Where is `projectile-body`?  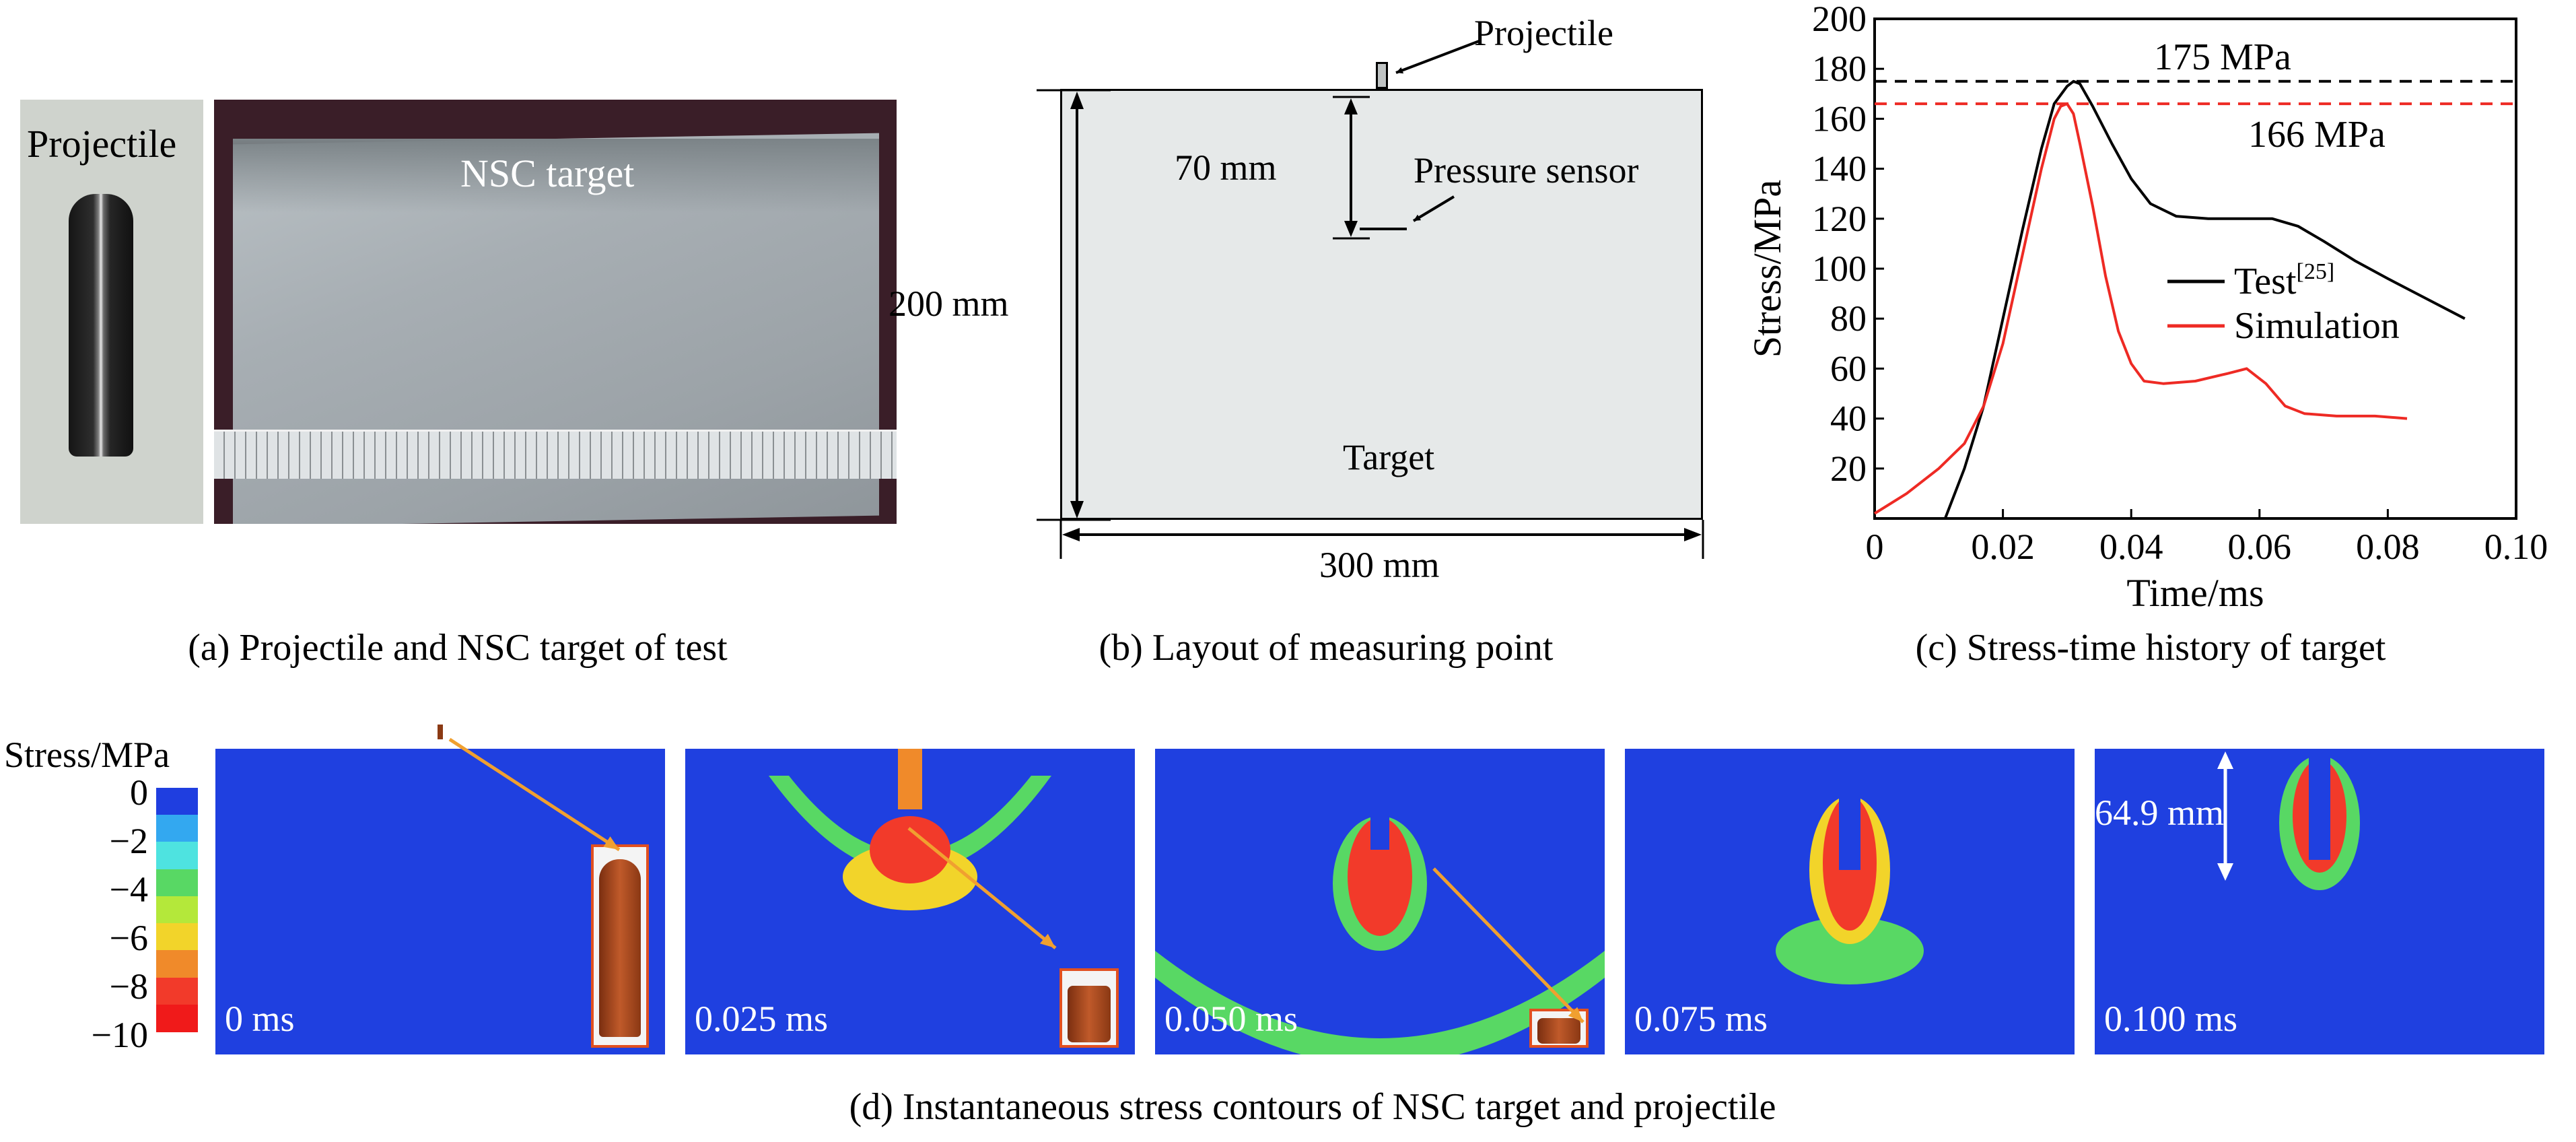
projectile-body is located at coordinates (101, 325).